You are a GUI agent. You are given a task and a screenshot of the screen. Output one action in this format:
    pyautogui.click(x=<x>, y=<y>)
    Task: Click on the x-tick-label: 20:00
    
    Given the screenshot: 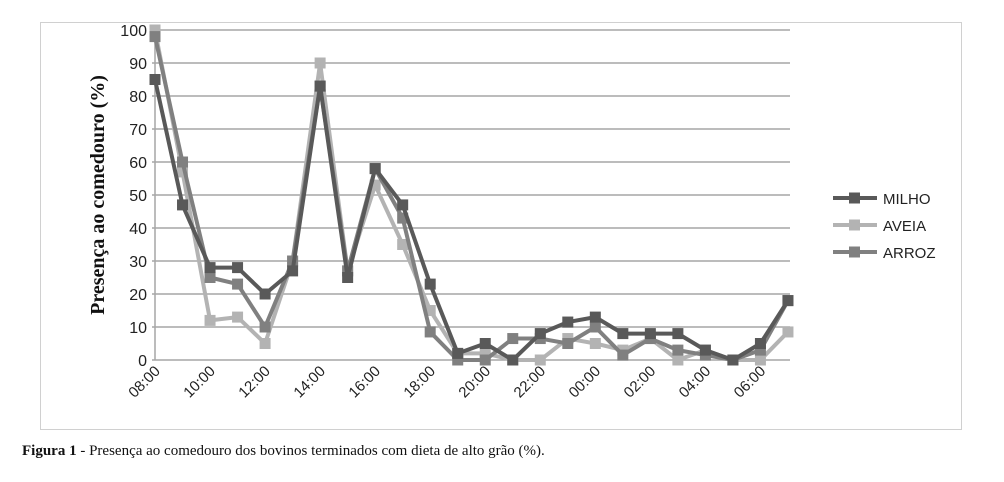 What is the action you would take?
    pyautogui.click(x=474, y=382)
    